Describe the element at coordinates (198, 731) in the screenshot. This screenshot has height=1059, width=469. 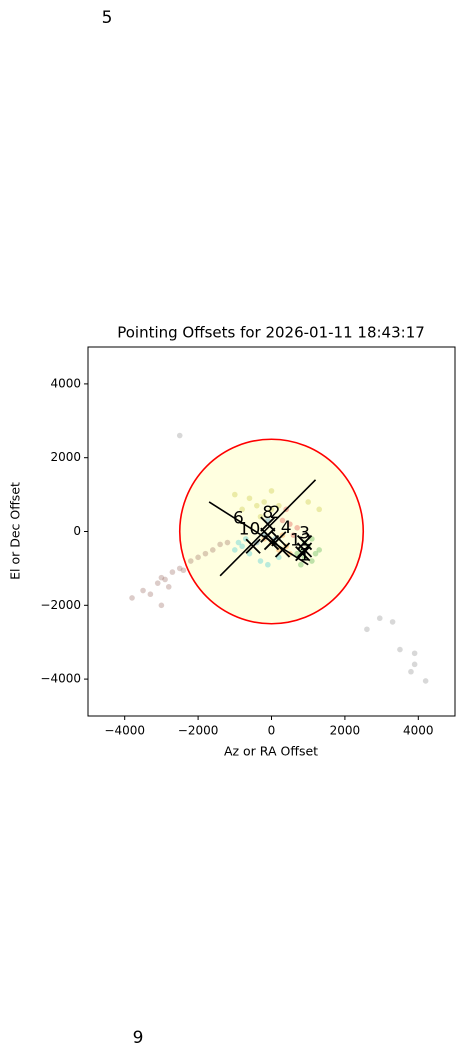
I see `x-tick-label: −2000` at that location.